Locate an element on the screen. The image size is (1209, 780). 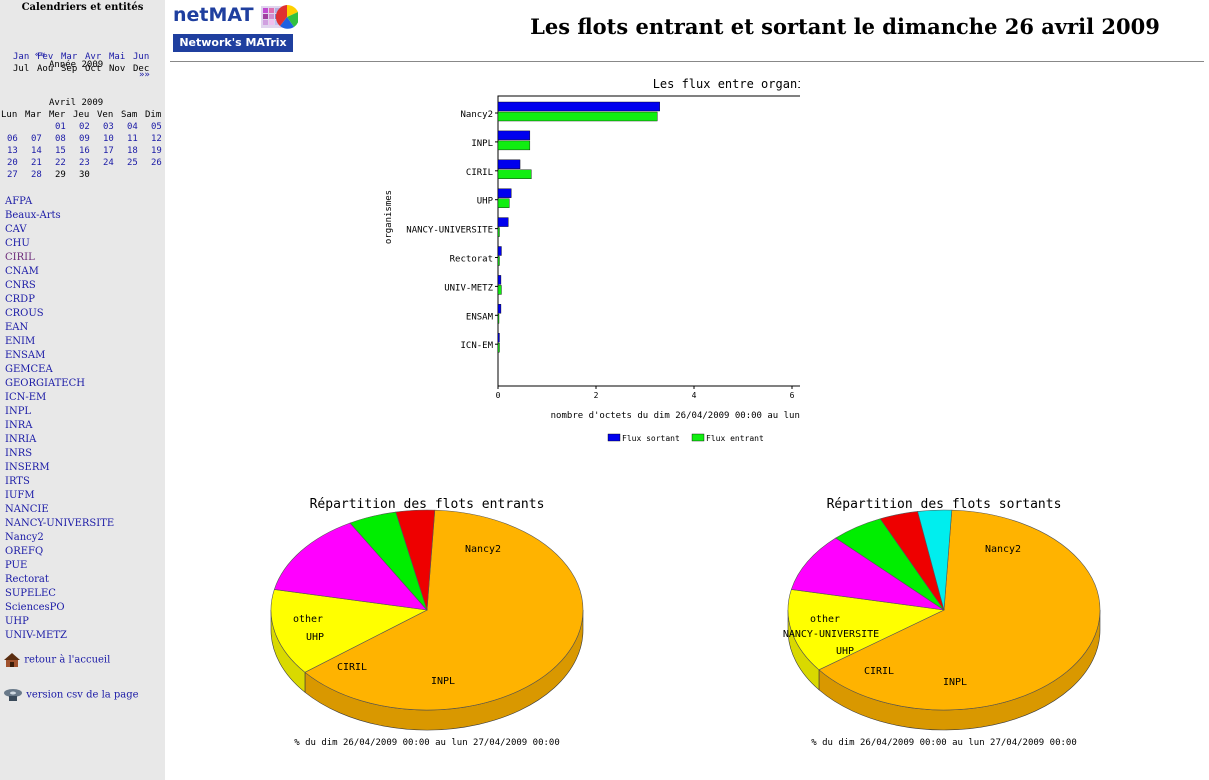
entity-link: GEMCEA is located at coordinates (29, 369).